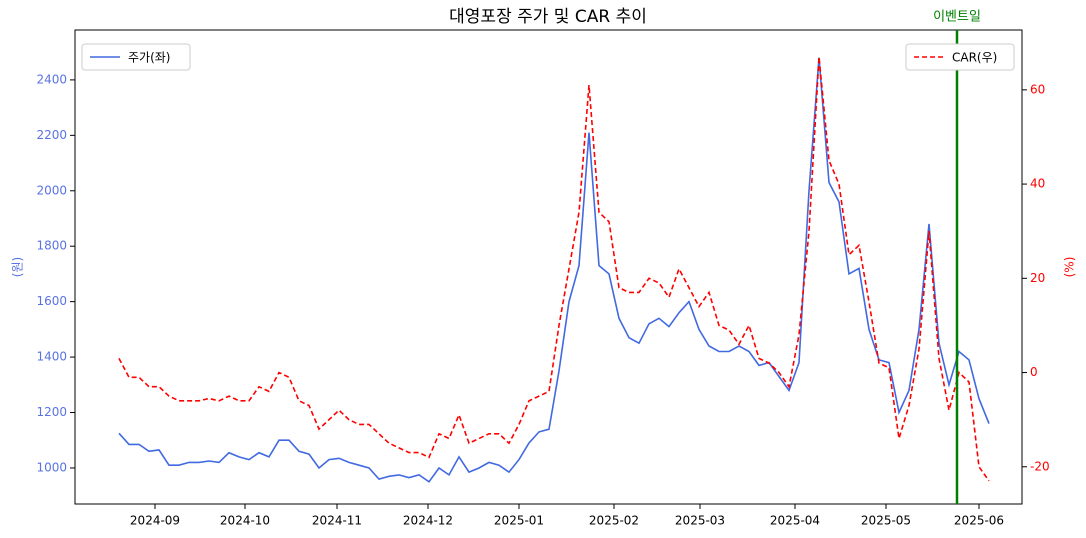  What do you see at coordinates (1070, 267) in the screenshot?
I see `y2-axis-label: (%)` at bounding box center [1070, 267].